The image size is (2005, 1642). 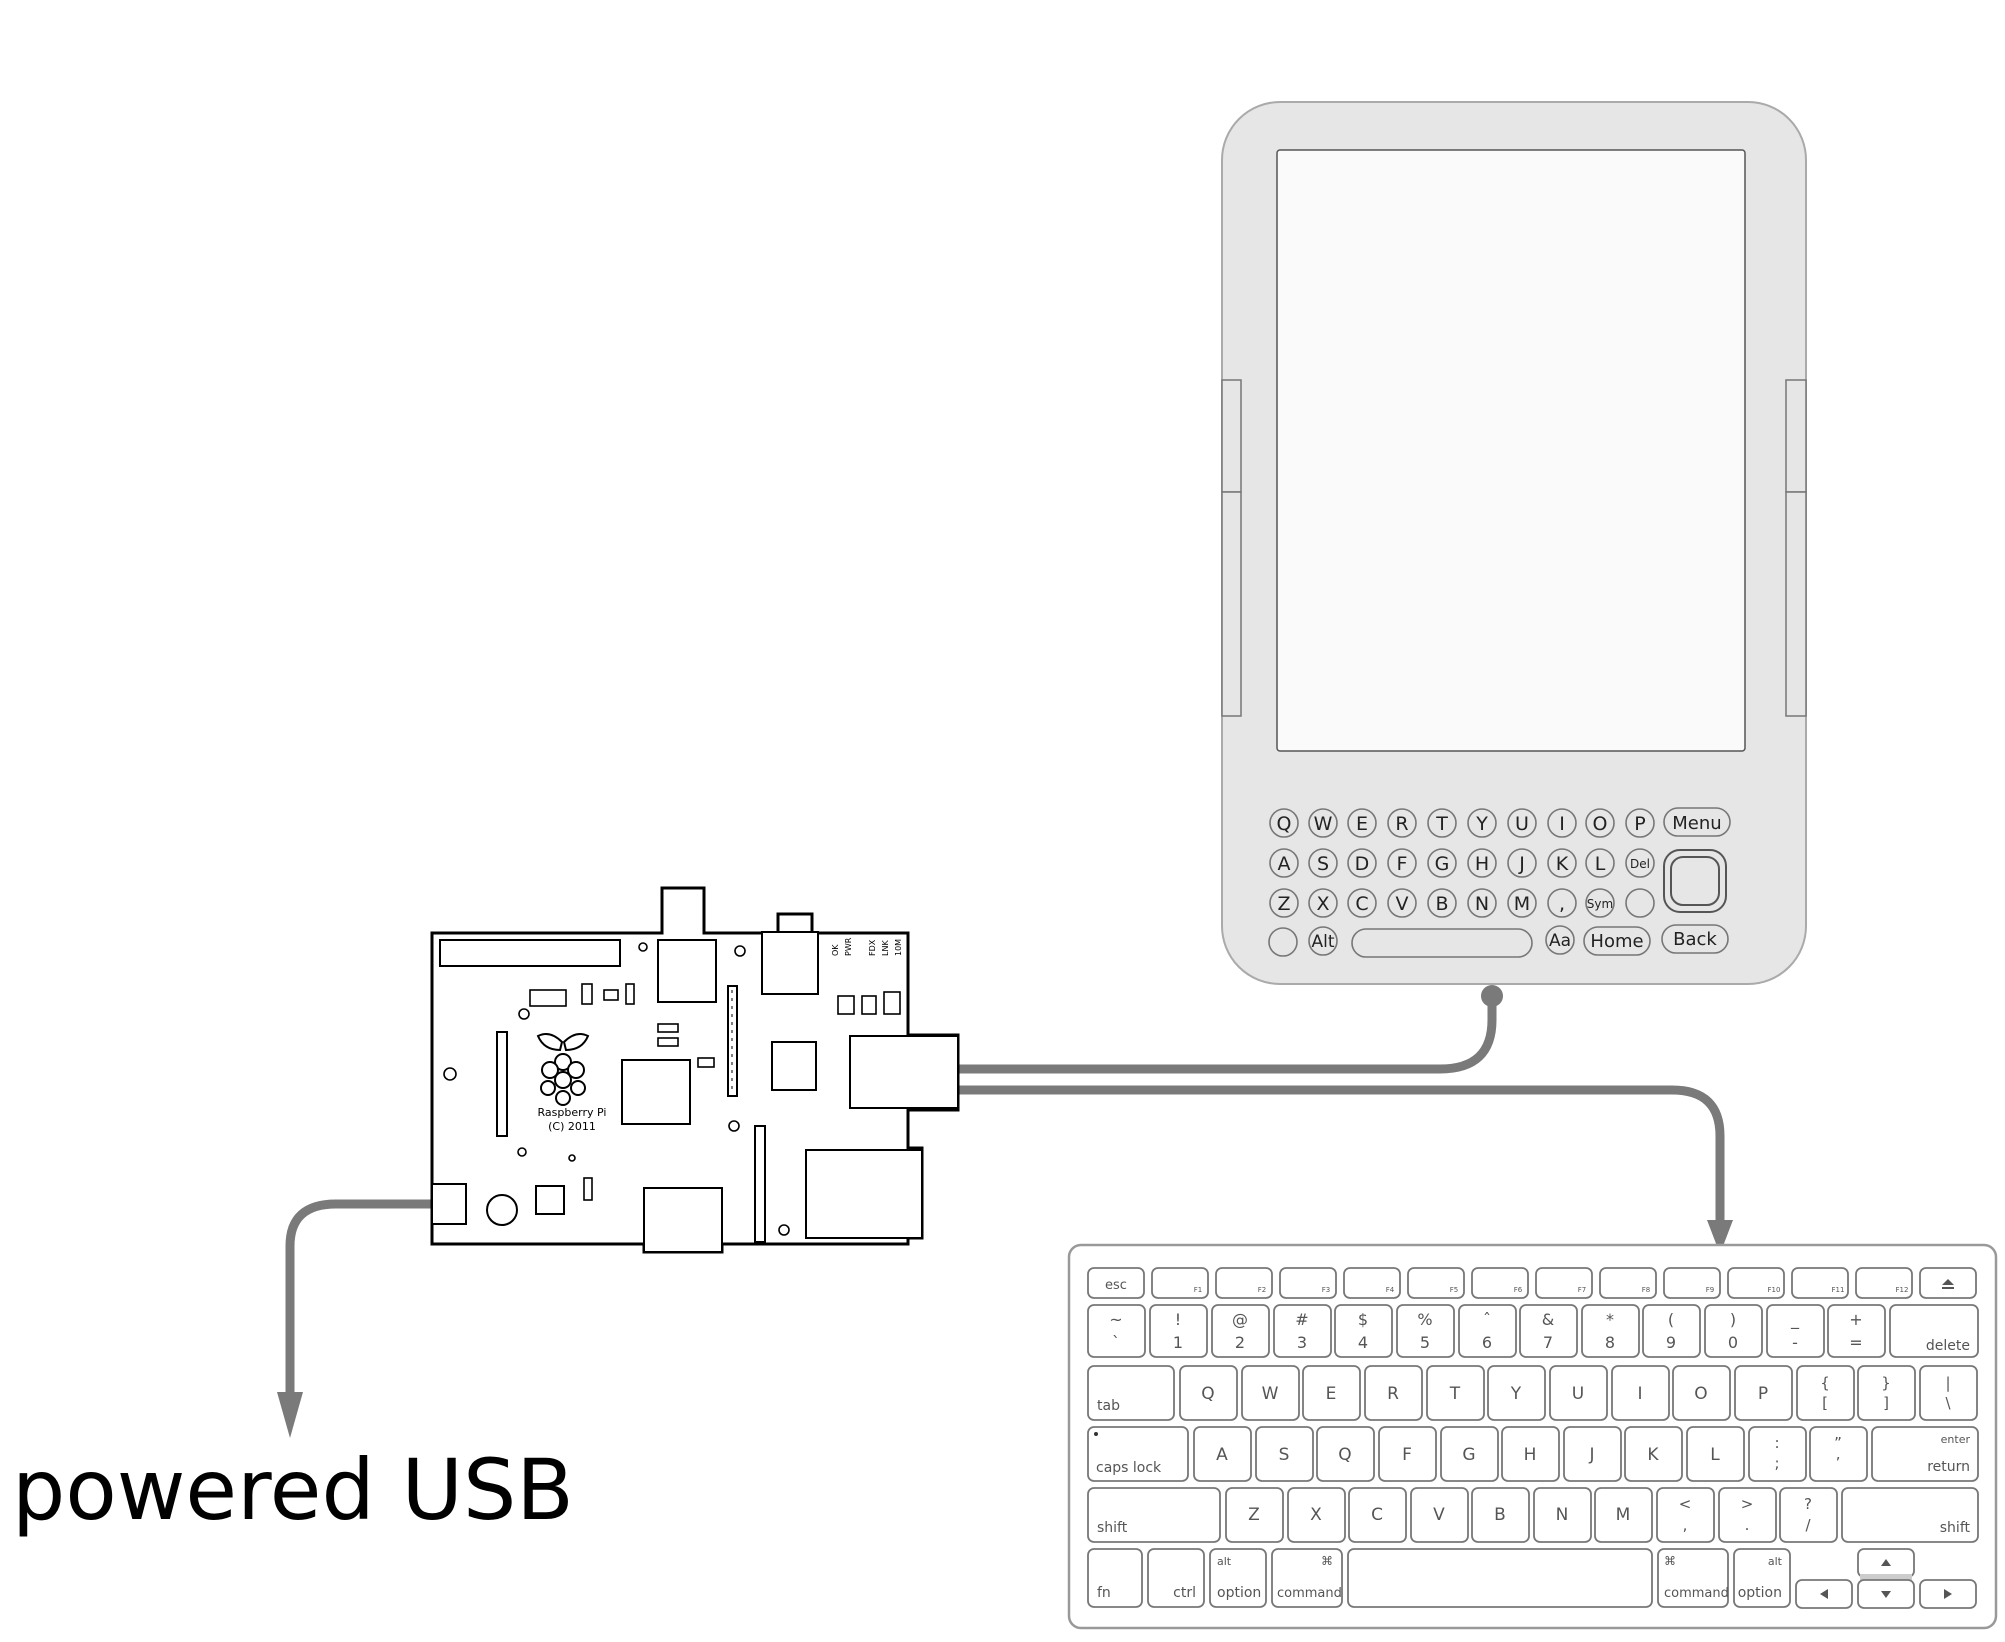 I want to click on kindle-alt-key, so click(x=1323, y=941).